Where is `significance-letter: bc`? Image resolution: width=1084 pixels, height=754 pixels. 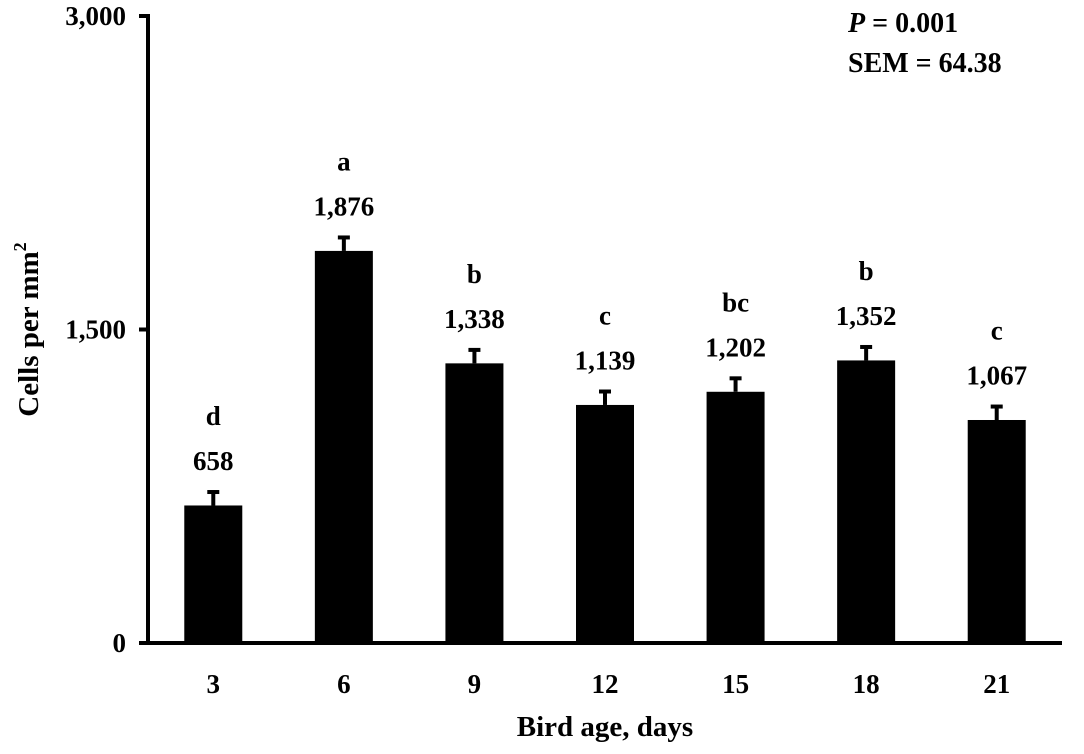 significance-letter: bc is located at coordinates (735, 302).